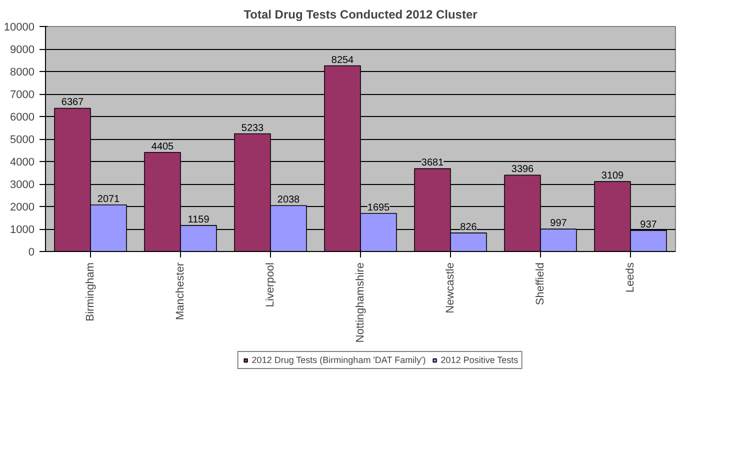 The image size is (729, 454). What do you see at coordinates (360, 302) in the screenshot?
I see `x-tick-label: Nottinghamshire` at bounding box center [360, 302].